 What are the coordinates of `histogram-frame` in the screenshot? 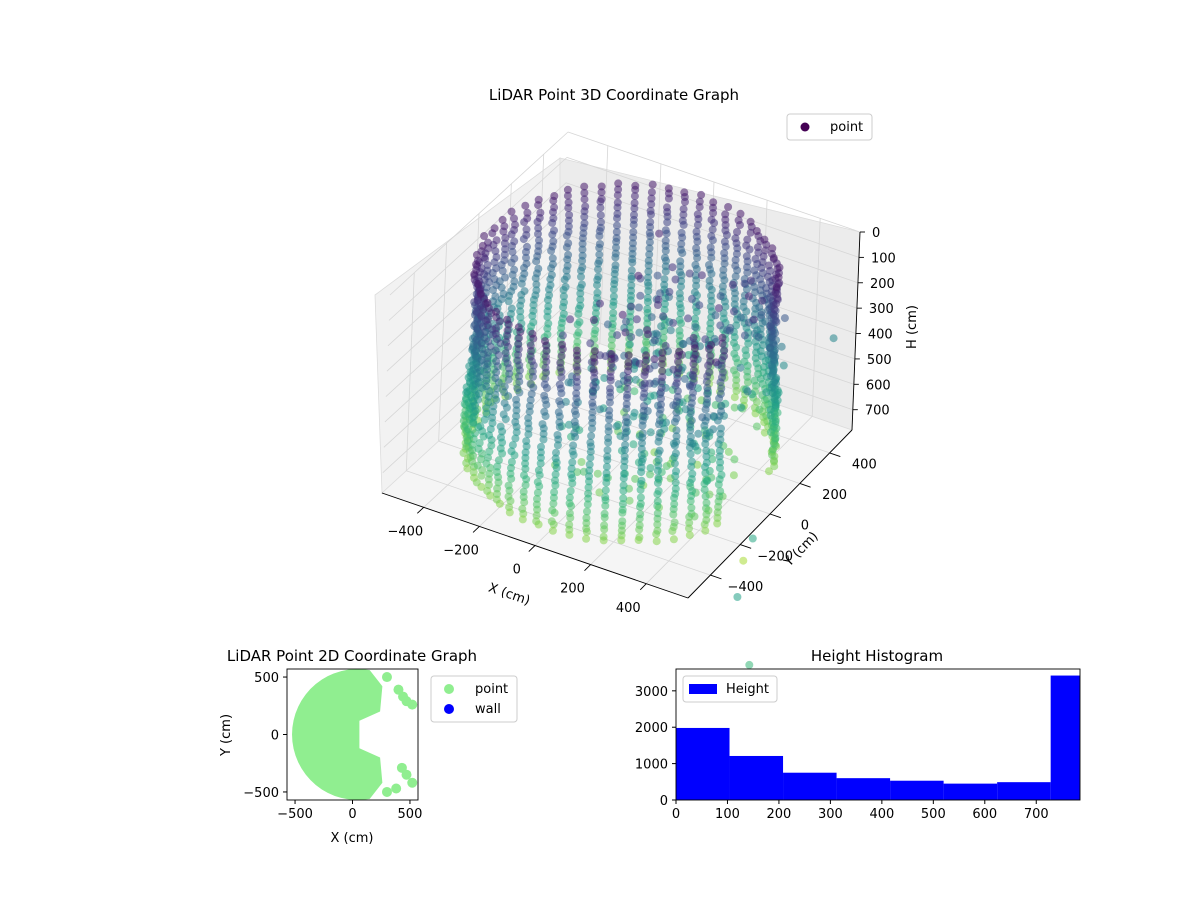 It's located at (878, 734).